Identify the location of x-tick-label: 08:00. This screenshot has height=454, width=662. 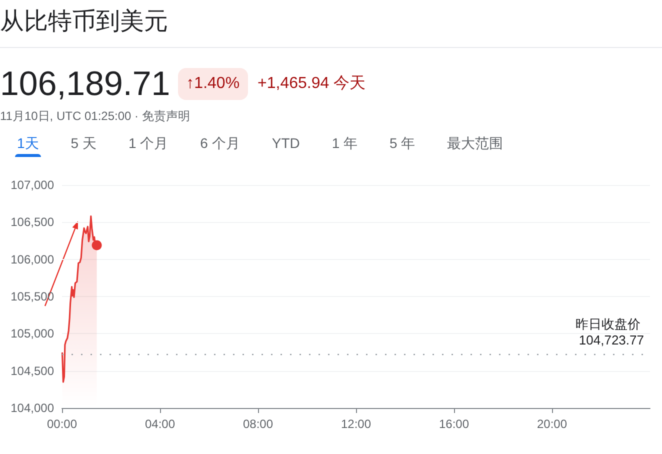
(258, 424).